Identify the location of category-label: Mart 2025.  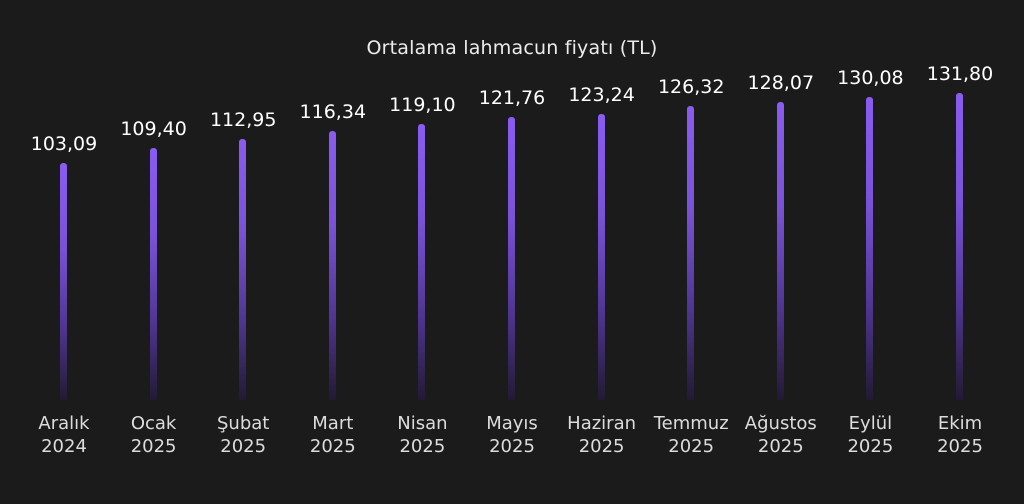
(332, 435).